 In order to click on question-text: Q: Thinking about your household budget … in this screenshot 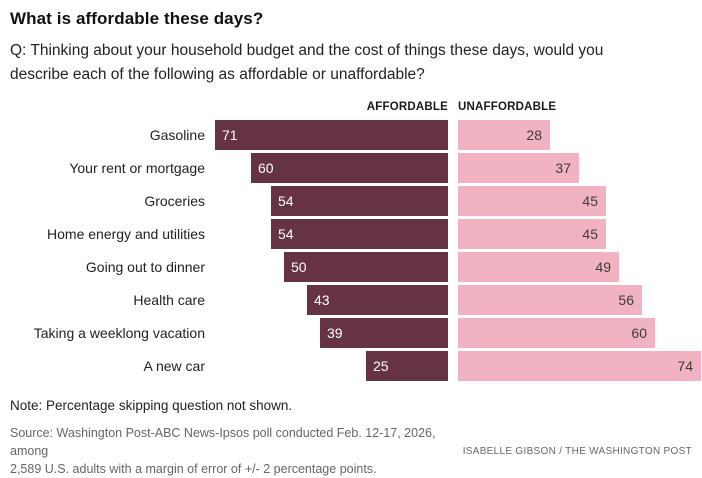, I will do `click(351, 63)`.